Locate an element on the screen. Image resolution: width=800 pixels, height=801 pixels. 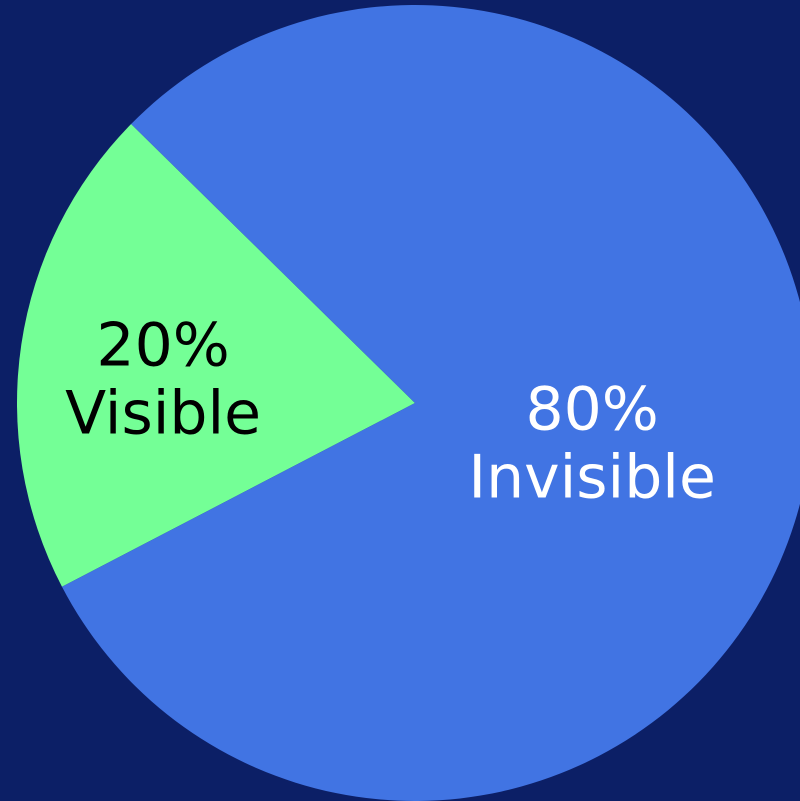
slice-label-visible: 20% Visible is located at coordinates (163, 379).